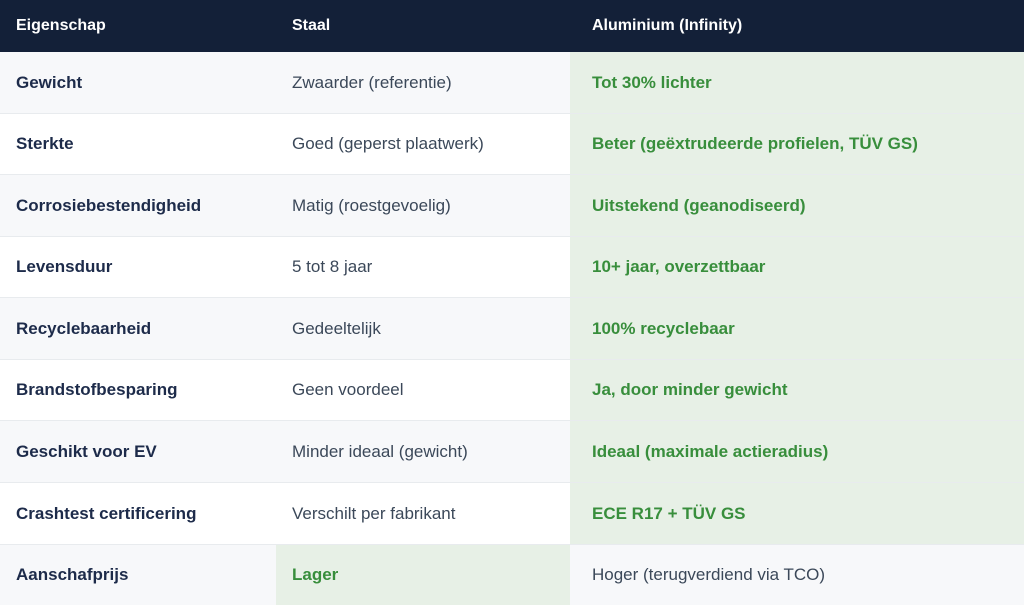 The height and width of the screenshot is (605, 1024). What do you see at coordinates (380, 452) in the screenshot?
I see `staal-cell: Minder ideaal (gewicht)` at bounding box center [380, 452].